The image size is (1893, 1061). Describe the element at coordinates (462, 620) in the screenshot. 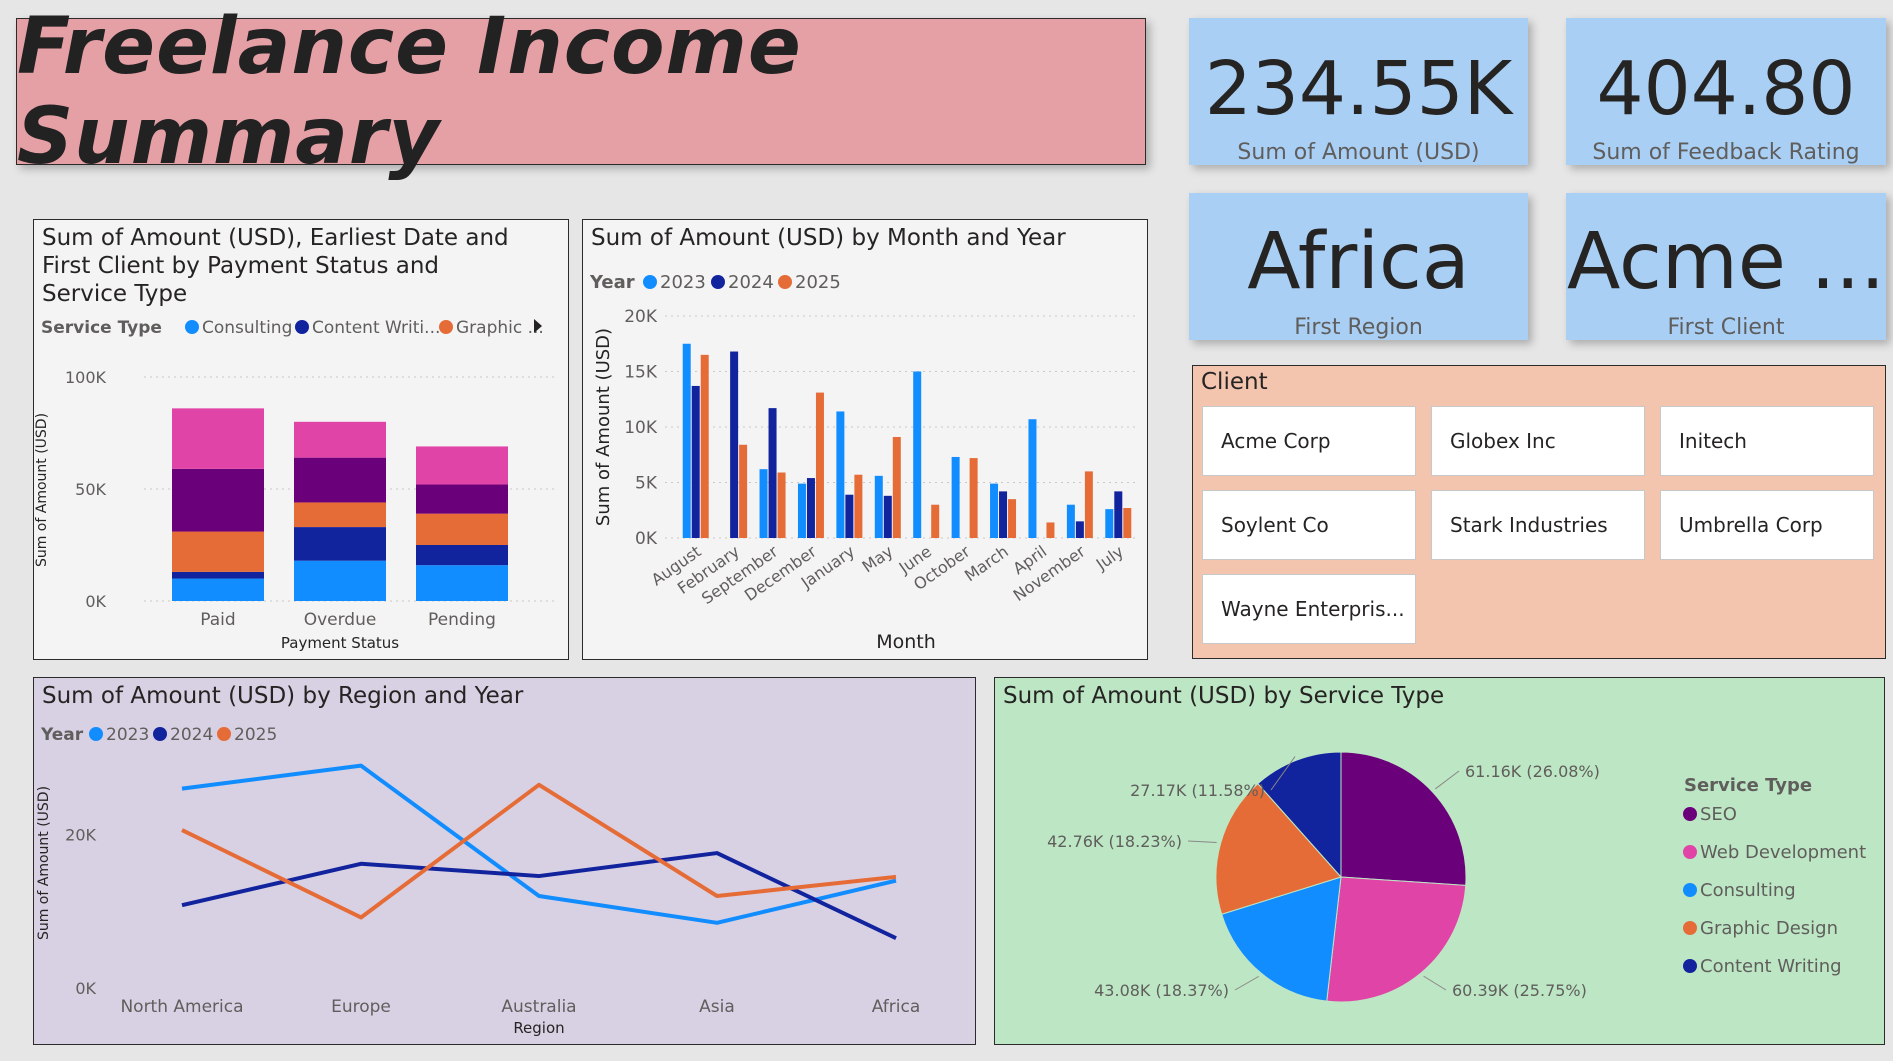

I see `x-tick-label: Pending` at that location.